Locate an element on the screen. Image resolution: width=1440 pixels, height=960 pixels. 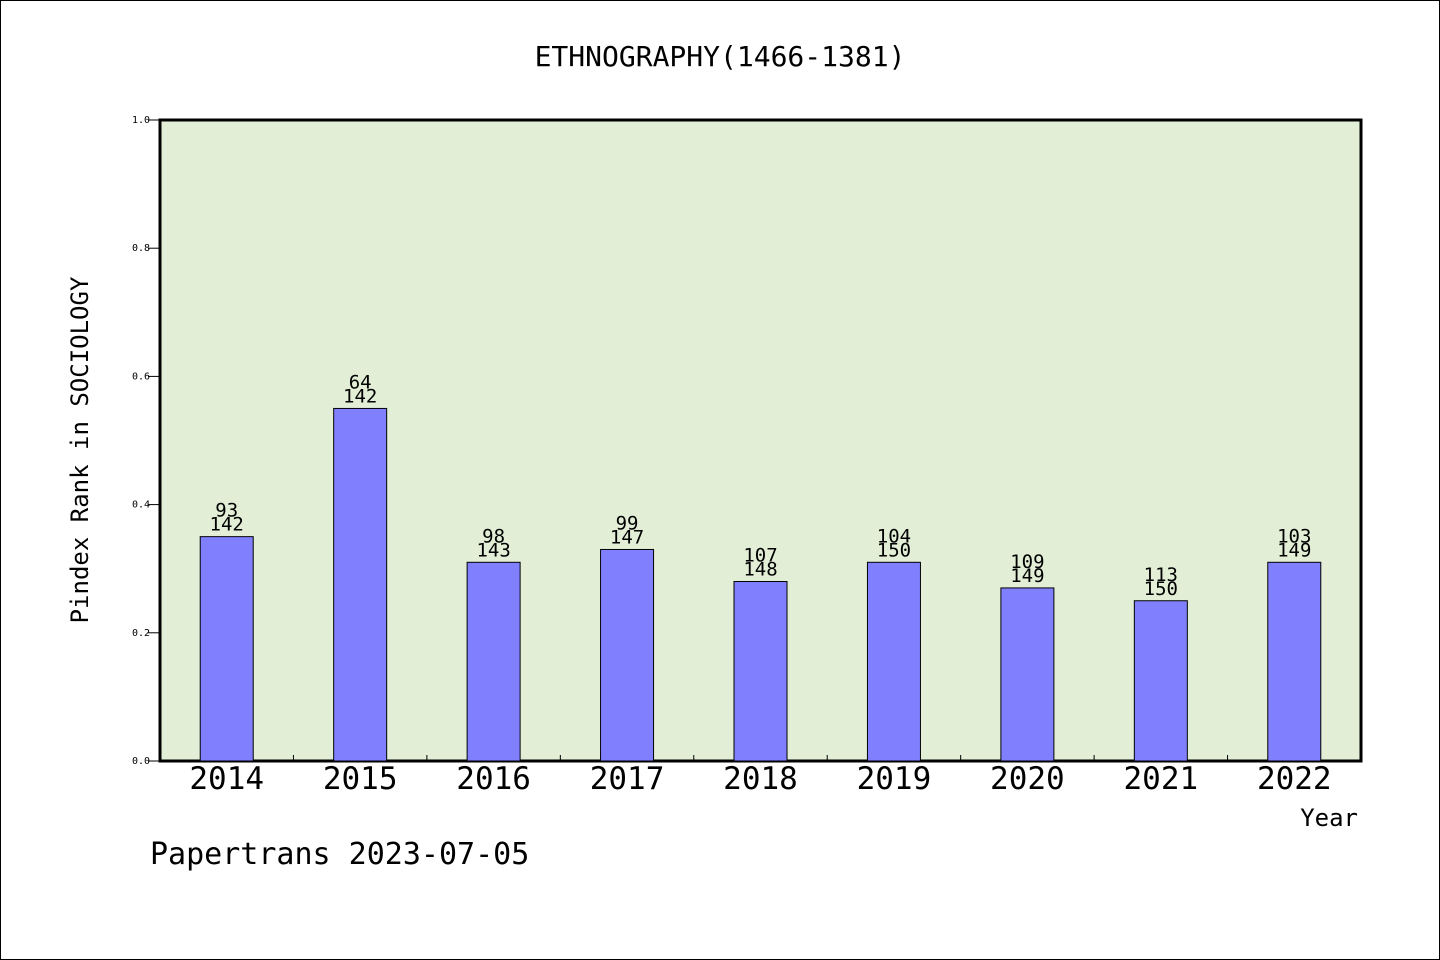
x-tick-label: 2014 is located at coordinates (226, 779).